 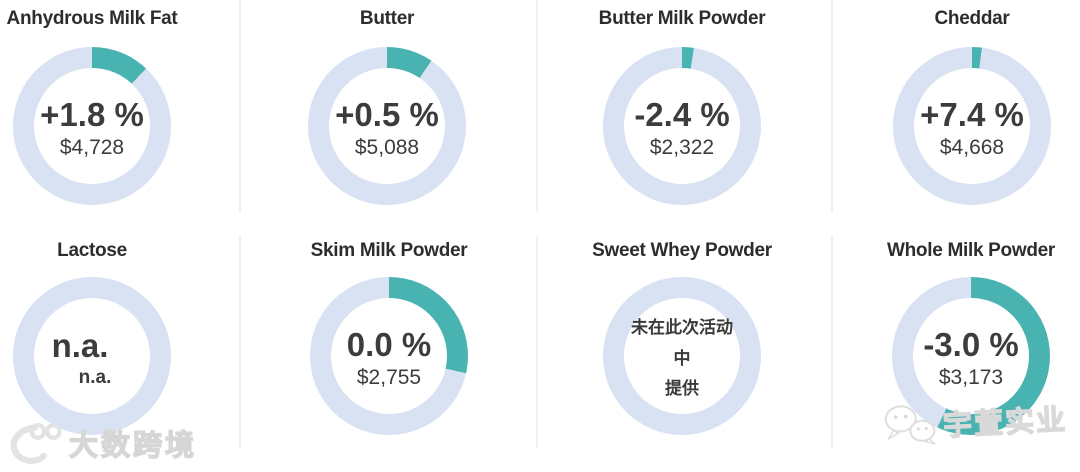 I want to click on price-value: $3,173, so click(x=971, y=378).